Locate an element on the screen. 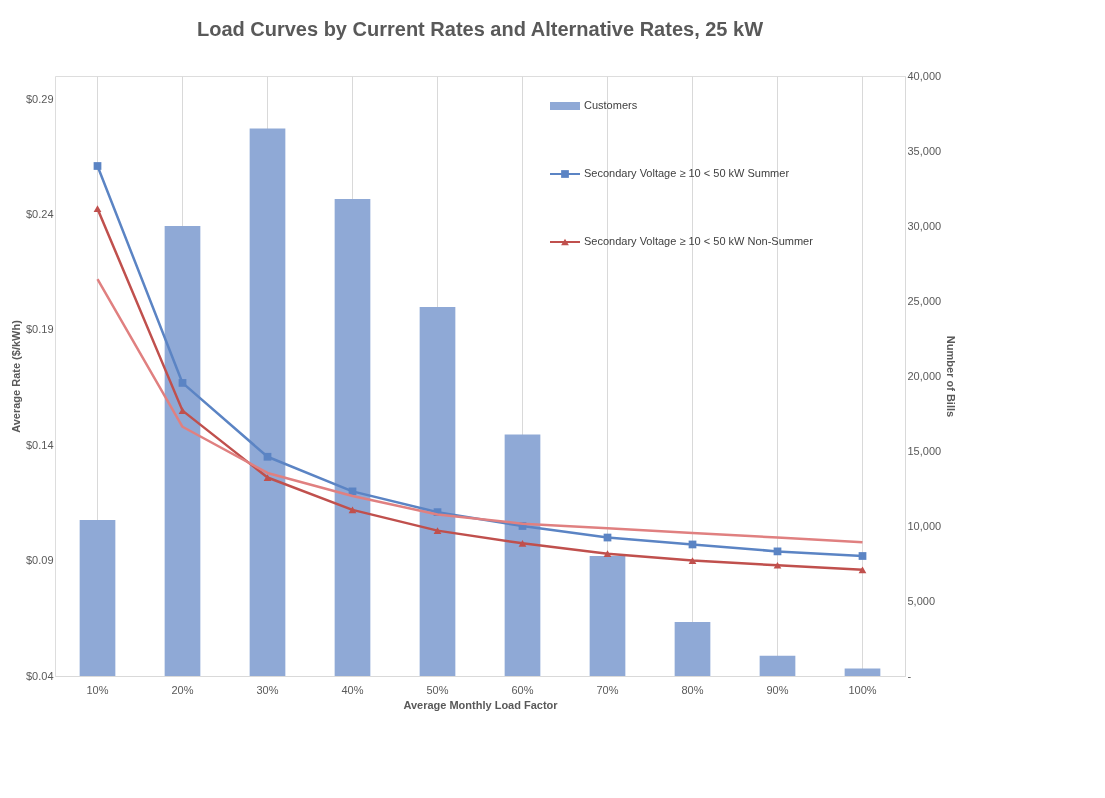 The image size is (1105, 798). y-tick-label: $0.24 is located at coordinates (39, 213).